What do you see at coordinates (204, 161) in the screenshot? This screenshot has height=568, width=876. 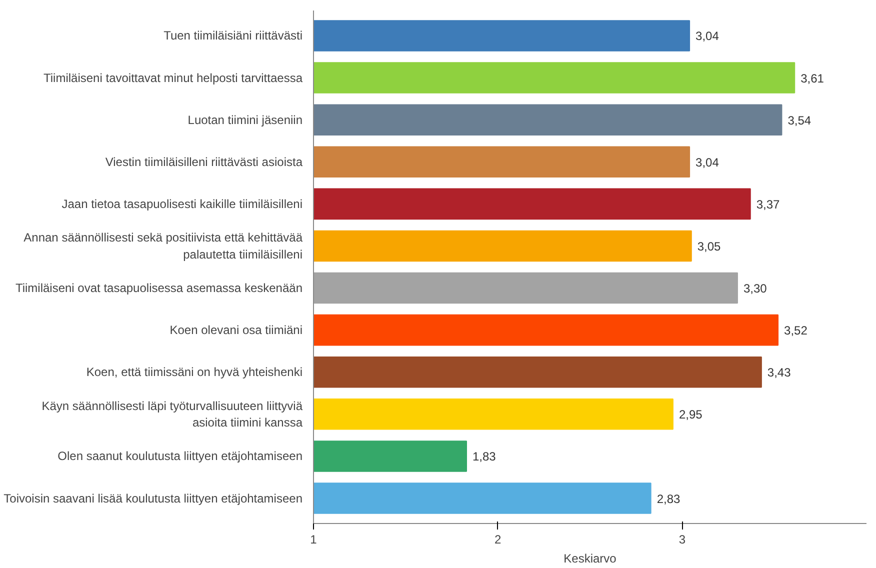 I see `y-tick-label: Viestin tiimiläisilleni riittävästi asioista` at bounding box center [204, 161].